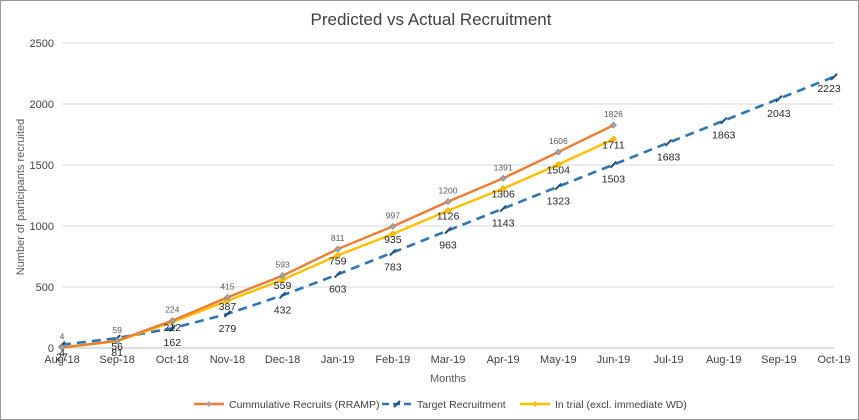 The width and height of the screenshot is (859, 420). Describe the element at coordinates (431, 19) in the screenshot. I see `chart-title: Predicted vs Actual Recruitment` at that location.